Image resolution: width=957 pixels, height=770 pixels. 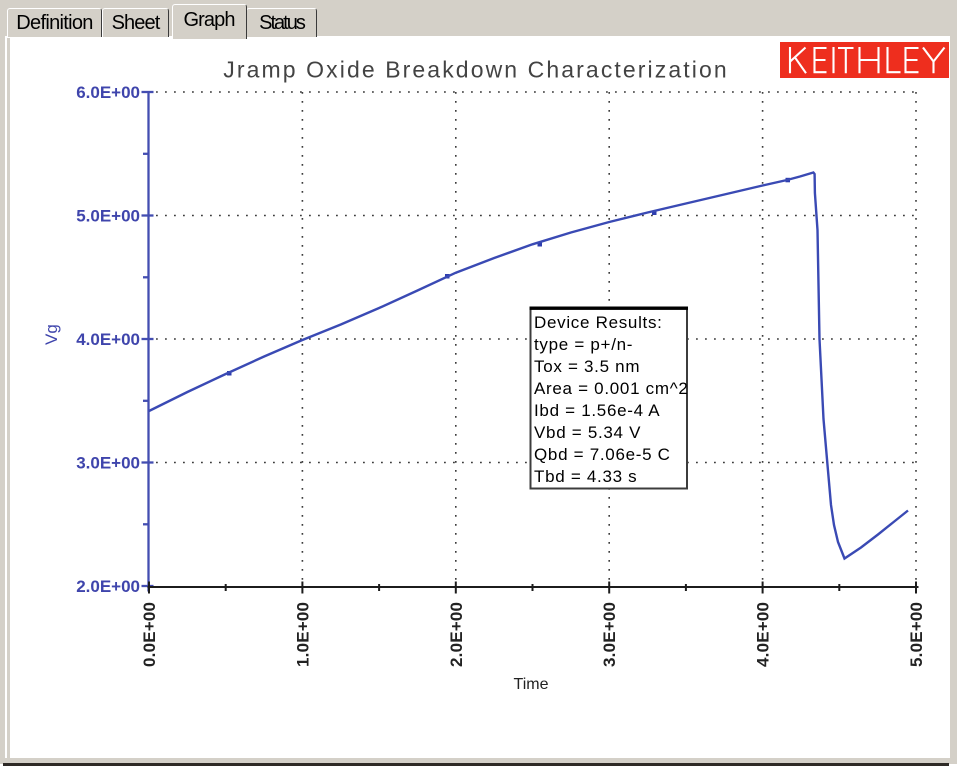 I want to click on svg-text: Vbd = 5.34 V, so click(x=587, y=432).